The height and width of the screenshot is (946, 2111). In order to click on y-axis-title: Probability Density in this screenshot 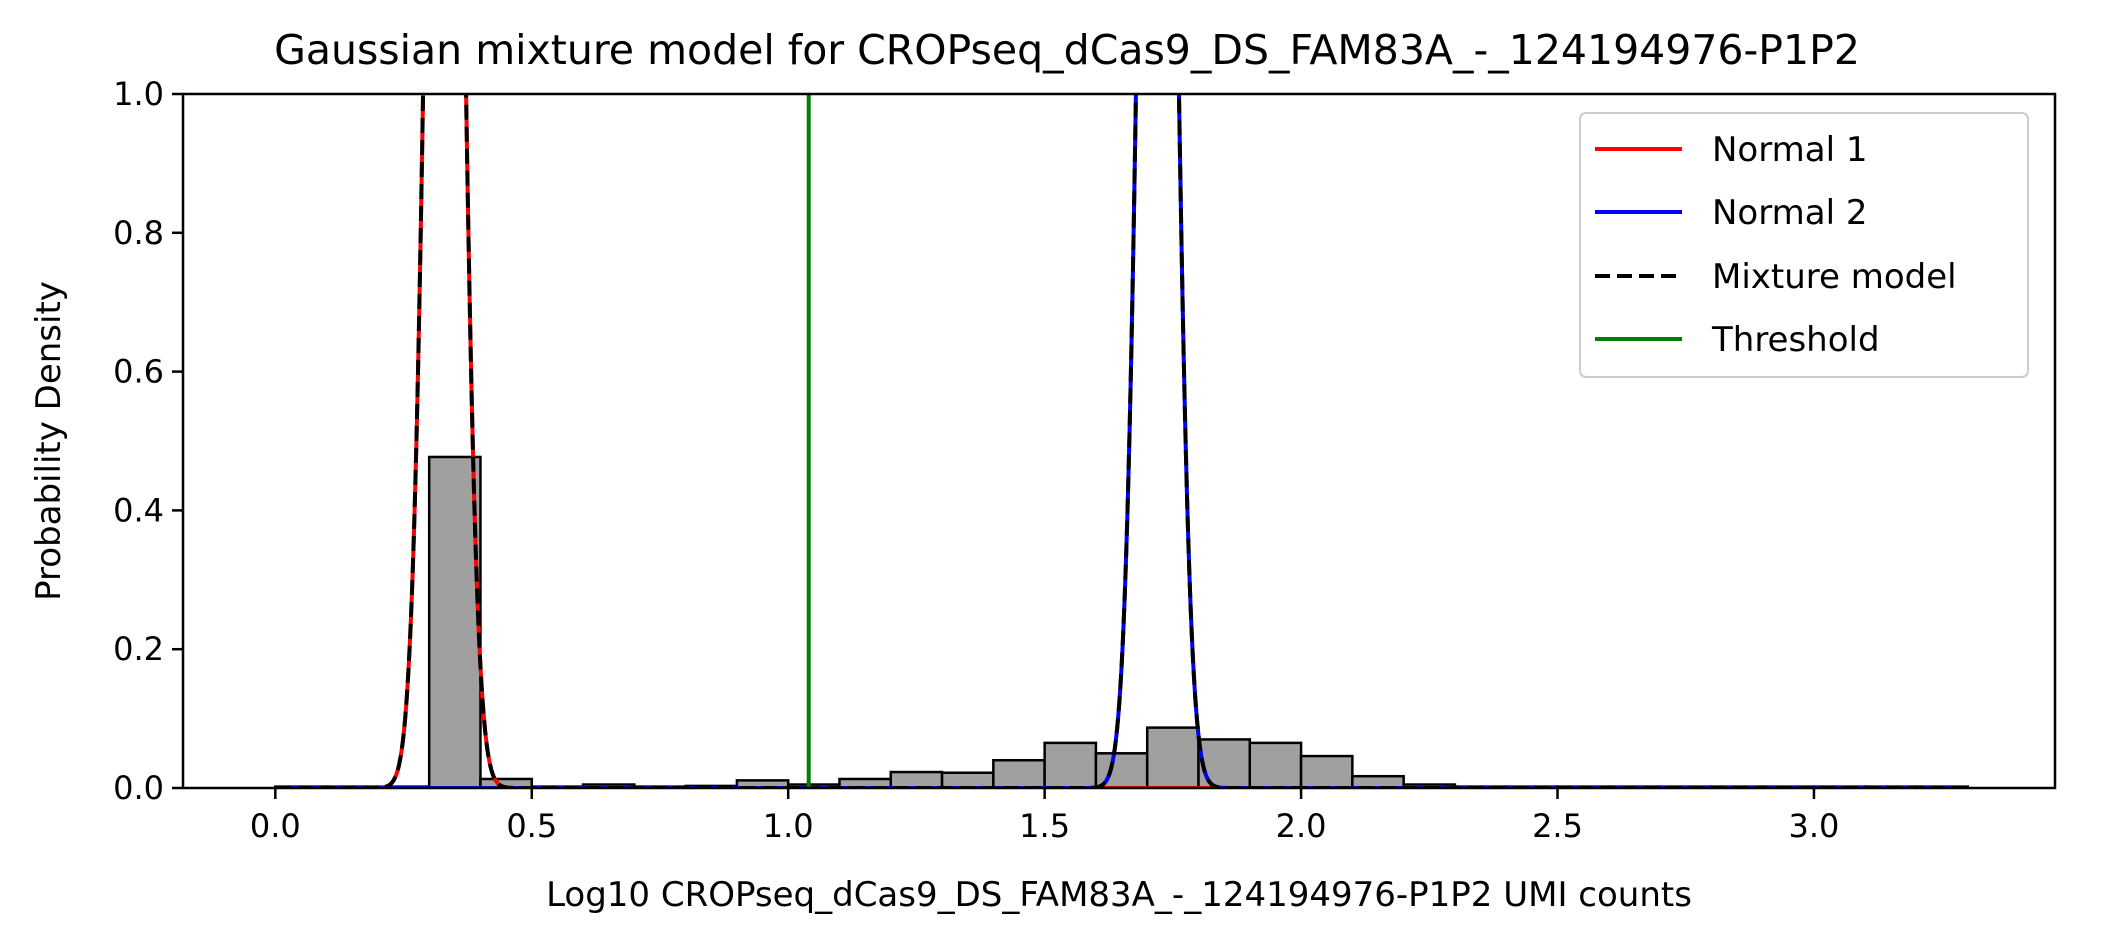, I will do `click(49, 441)`.